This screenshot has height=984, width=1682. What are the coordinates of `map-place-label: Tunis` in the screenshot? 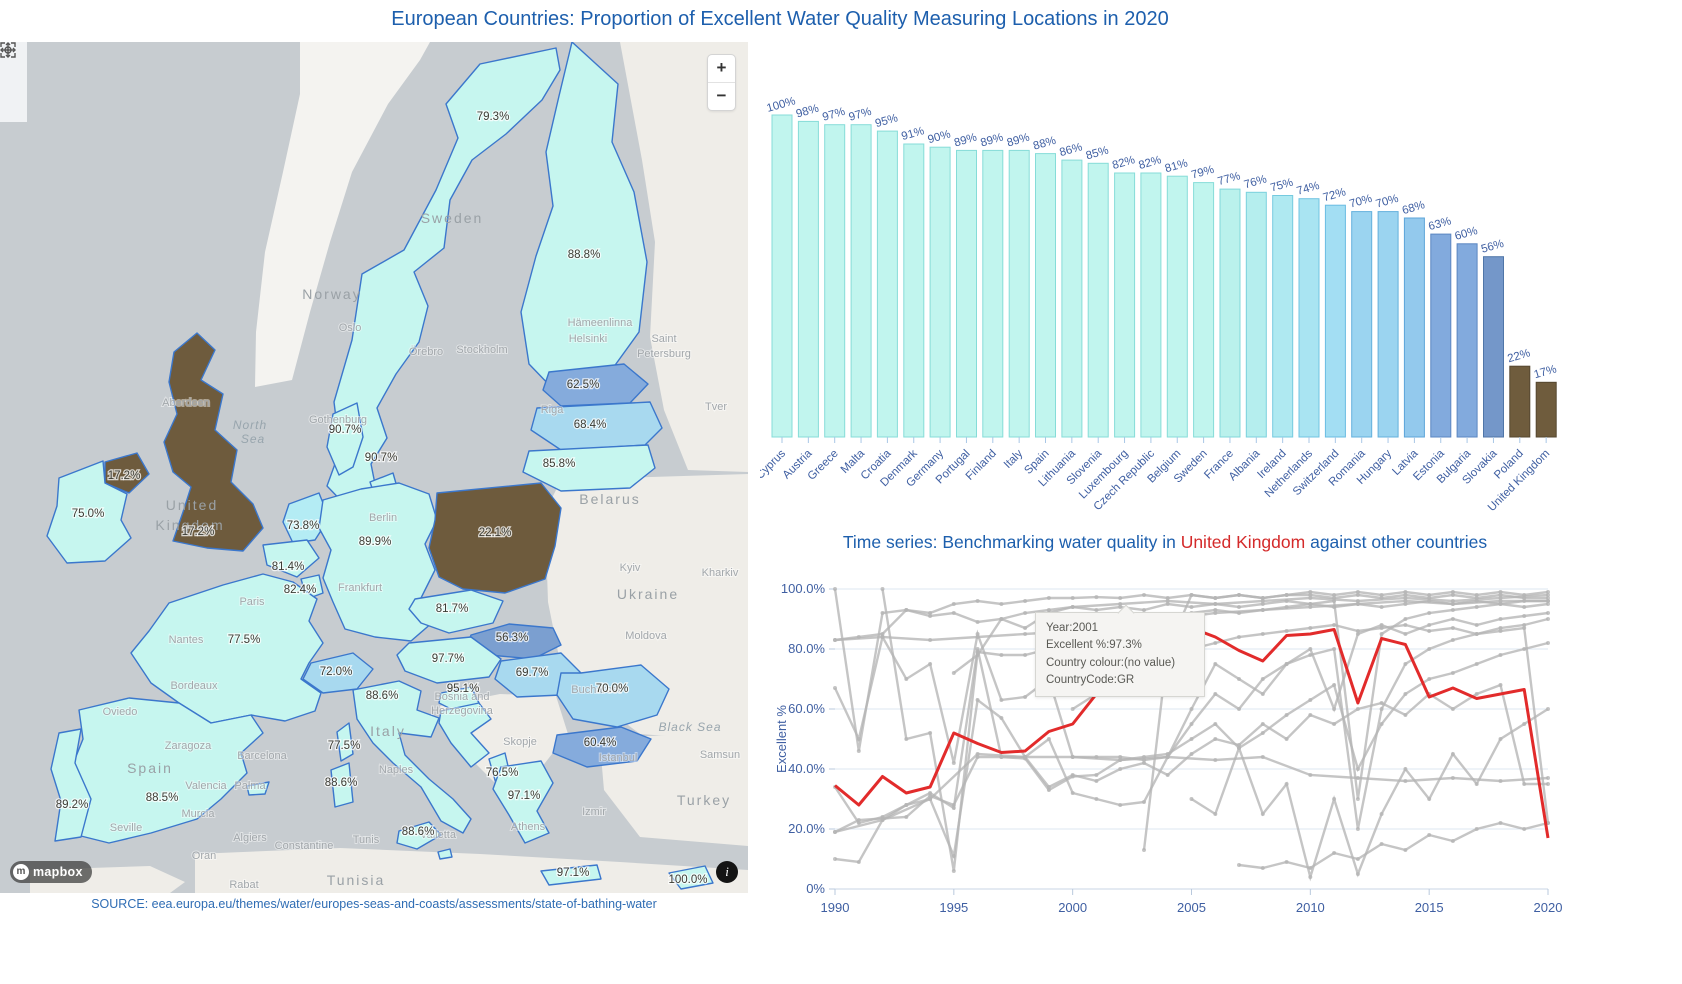 It's located at (366, 840).